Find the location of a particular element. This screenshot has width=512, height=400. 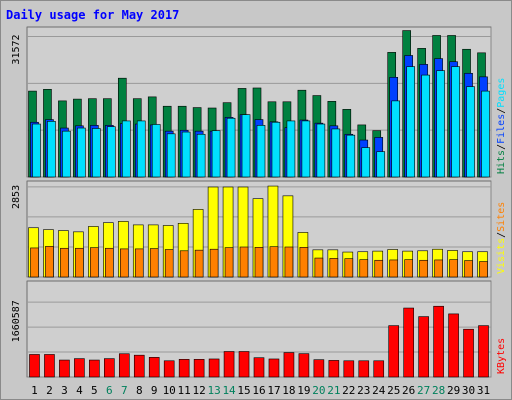

day-label-25: 25 is located at coordinates (393, 390).